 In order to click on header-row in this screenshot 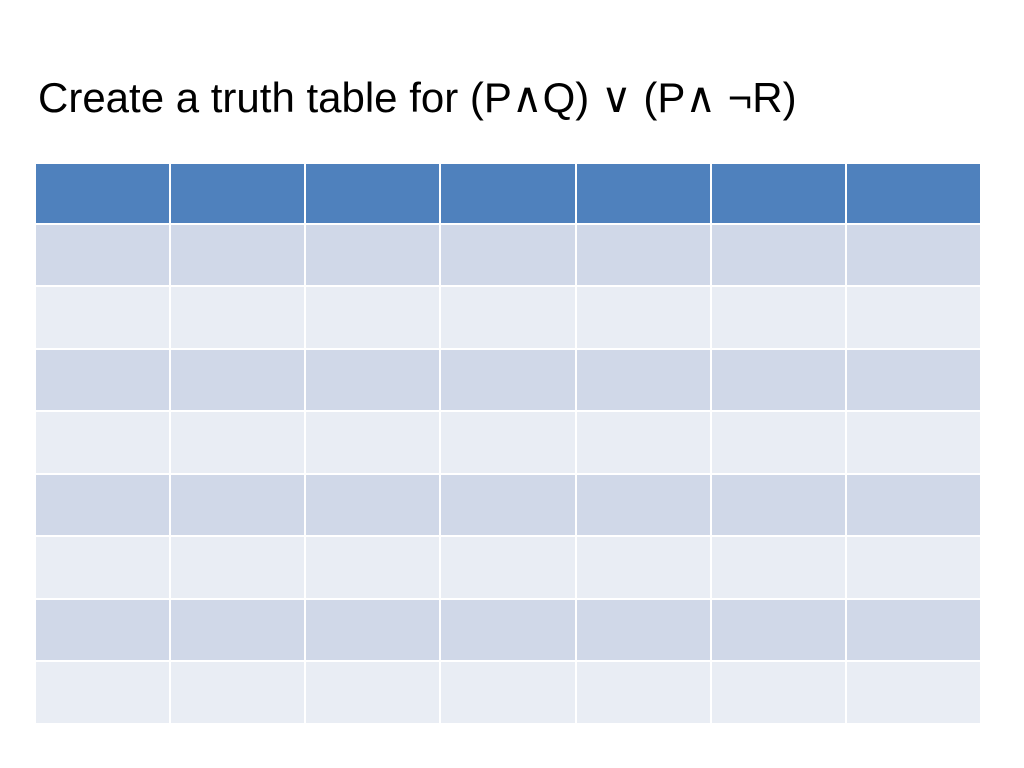, I will do `click(508, 193)`.